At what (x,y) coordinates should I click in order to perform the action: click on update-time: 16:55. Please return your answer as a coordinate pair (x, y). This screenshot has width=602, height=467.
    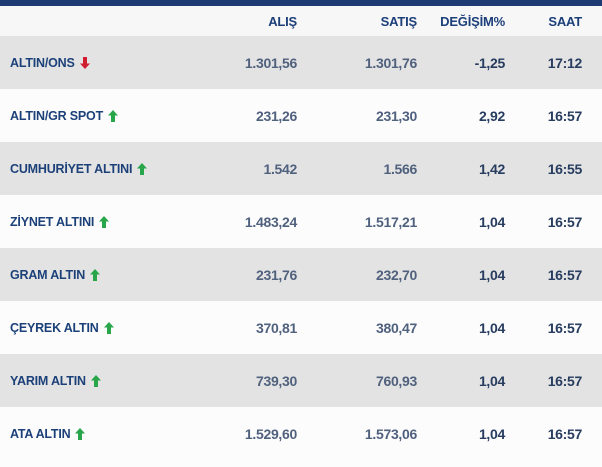
    Looking at the image, I should click on (565, 168).